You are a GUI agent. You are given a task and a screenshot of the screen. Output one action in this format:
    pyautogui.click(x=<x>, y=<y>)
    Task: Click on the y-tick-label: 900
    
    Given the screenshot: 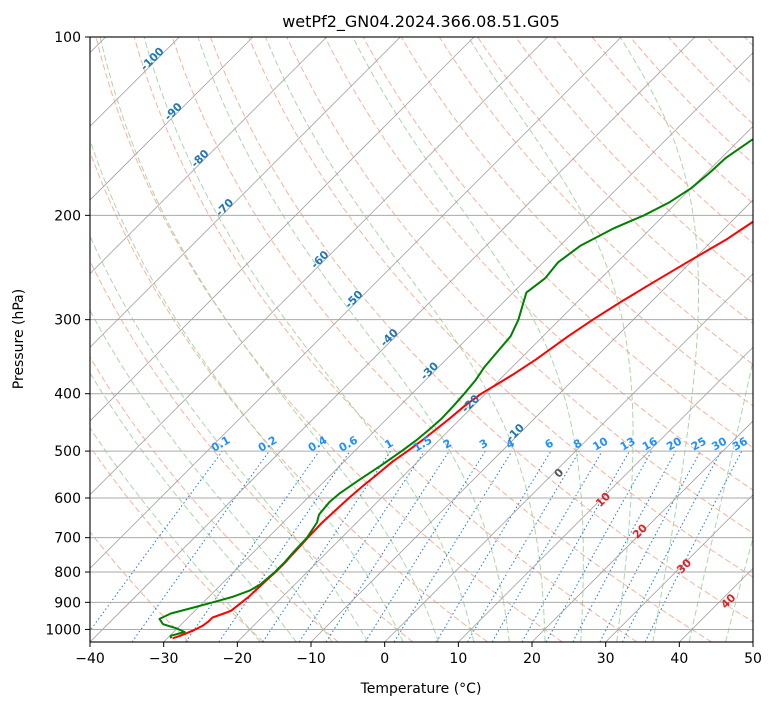 What is the action you would take?
    pyautogui.click(x=67, y=603)
    